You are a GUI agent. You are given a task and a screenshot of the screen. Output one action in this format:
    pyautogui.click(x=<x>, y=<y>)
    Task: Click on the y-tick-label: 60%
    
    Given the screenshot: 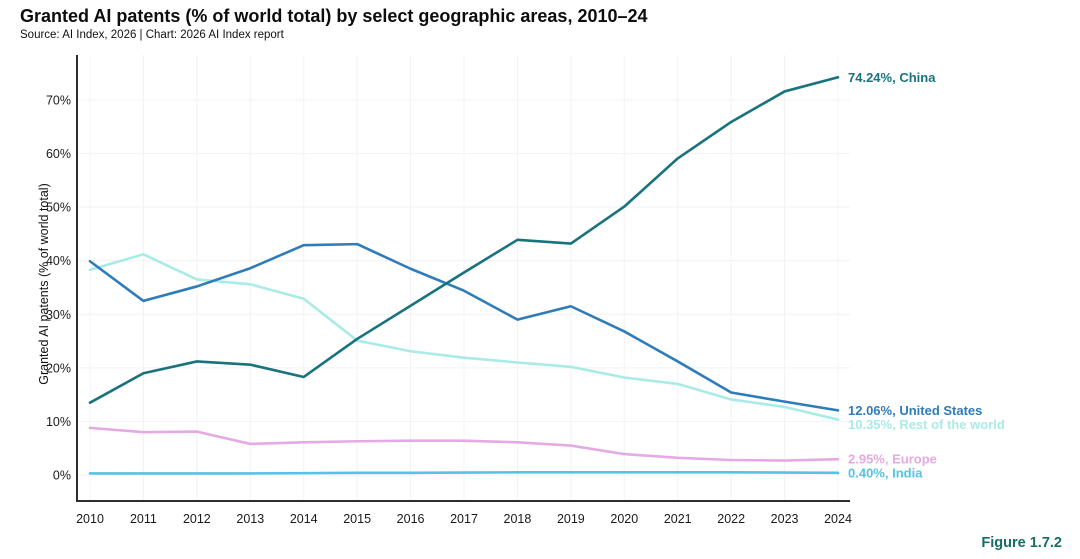 What is the action you would take?
    pyautogui.click(x=58, y=154)
    